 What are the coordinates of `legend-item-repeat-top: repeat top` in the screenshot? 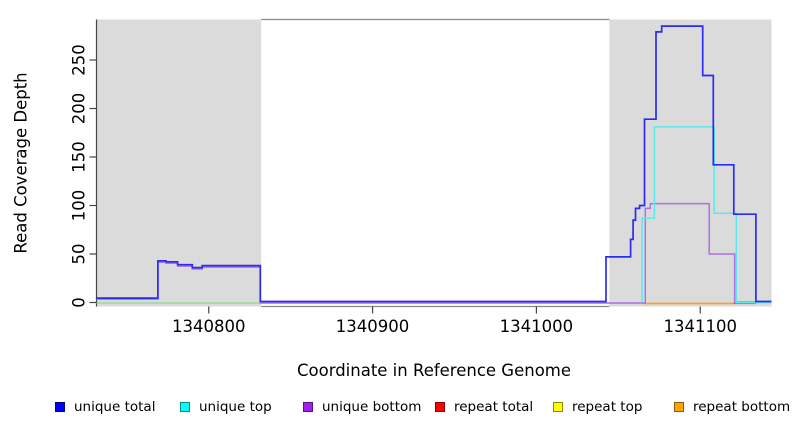 It's located at (597, 407).